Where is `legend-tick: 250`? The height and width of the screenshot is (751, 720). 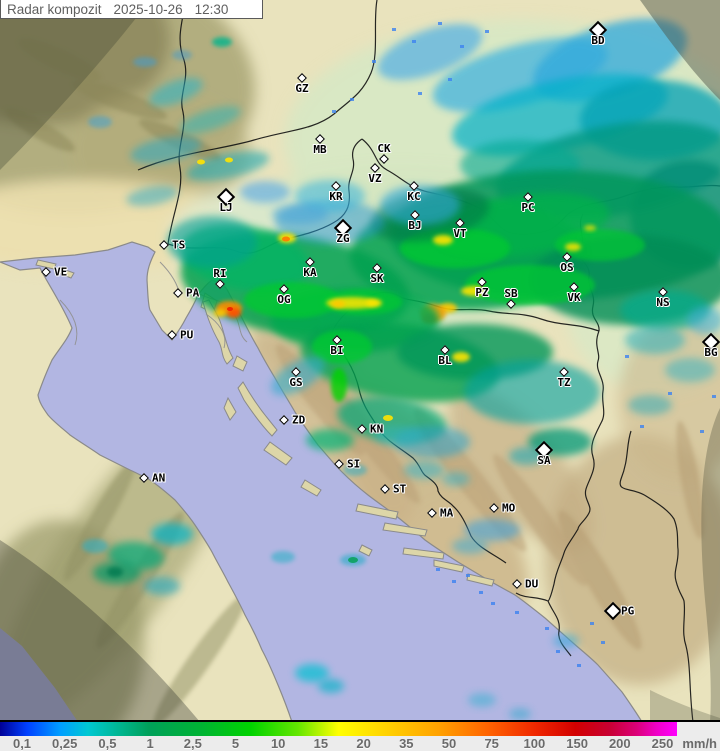
legend-tick: 250 is located at coordinates (662, 743).